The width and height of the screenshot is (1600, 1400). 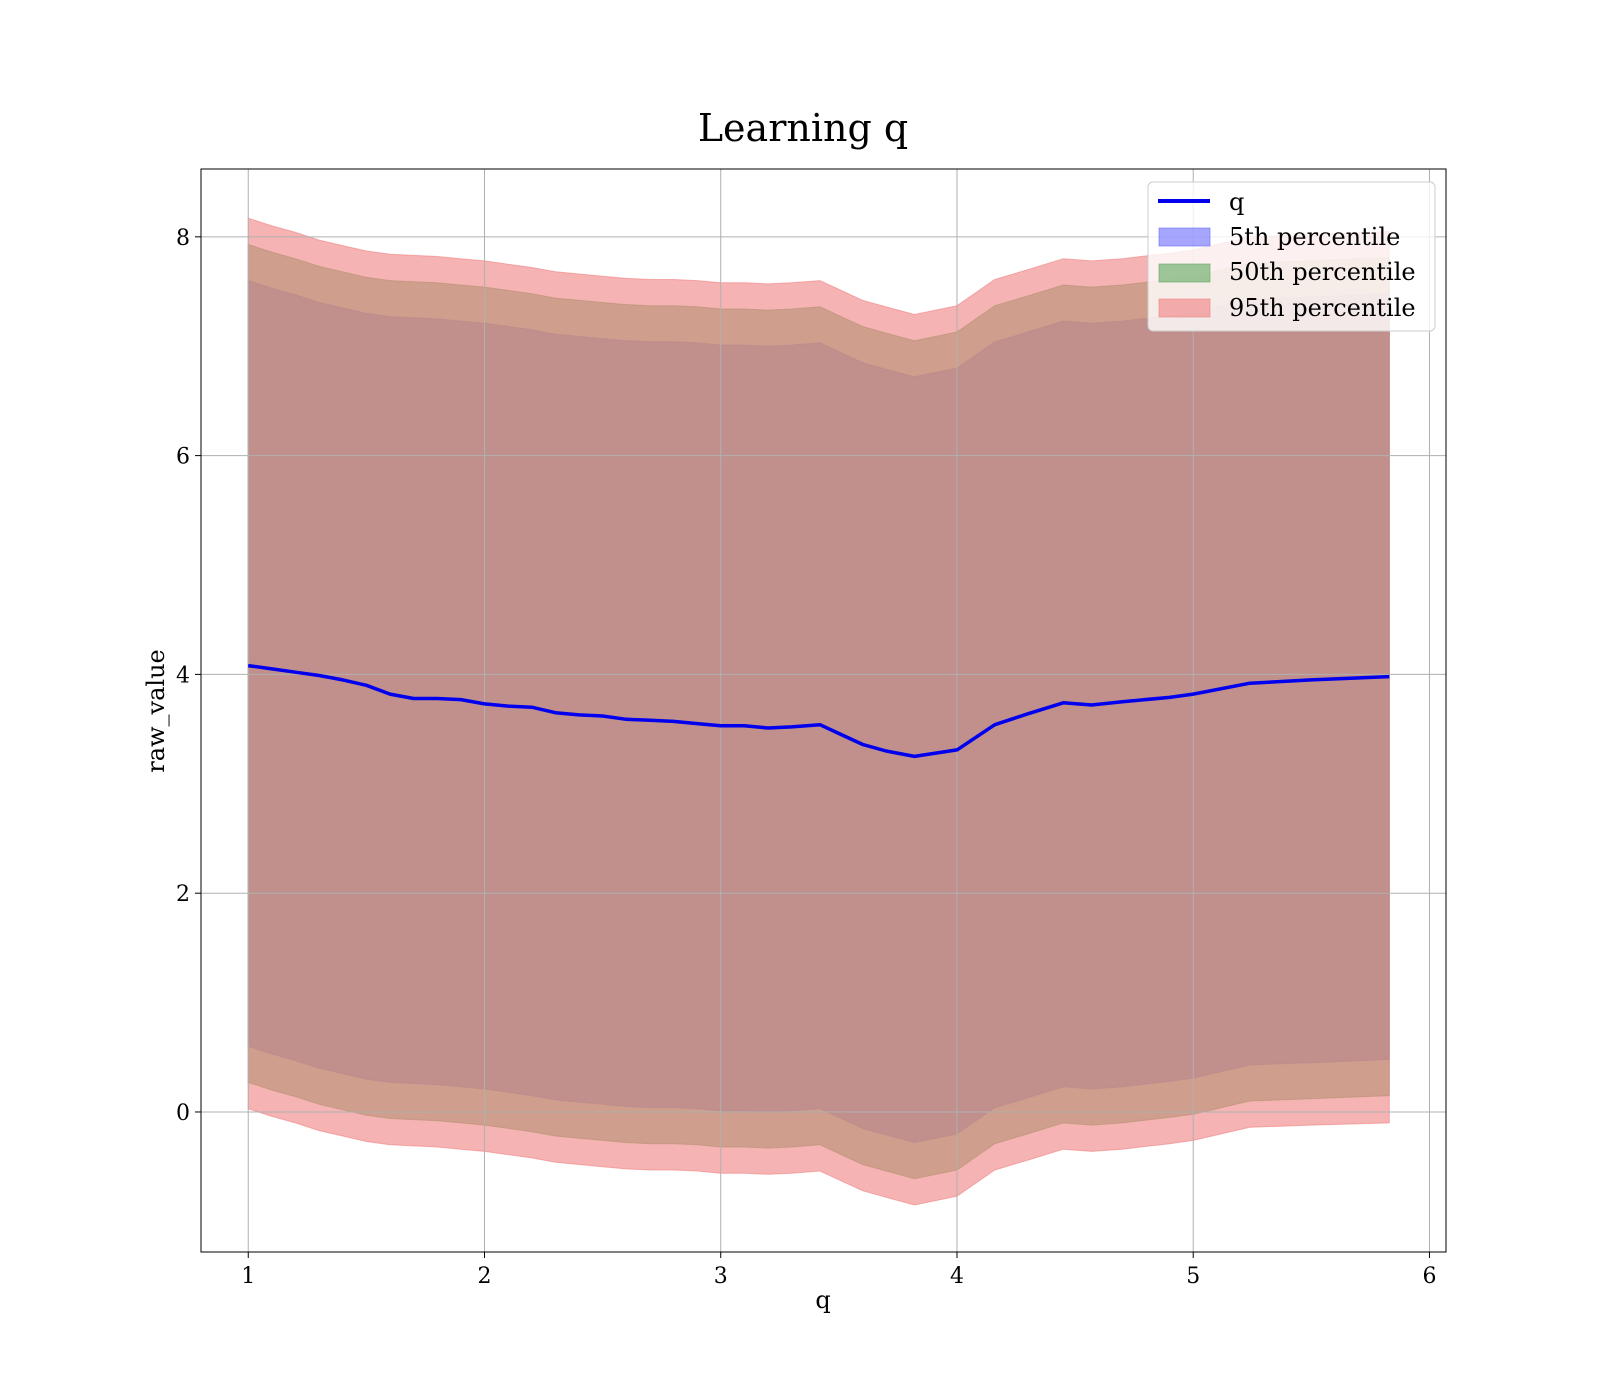 What do you see at coordinates (1429, 1276) in the screenshot?
I see `x-tick-label: 6` at bounding box center [1429, 1276].